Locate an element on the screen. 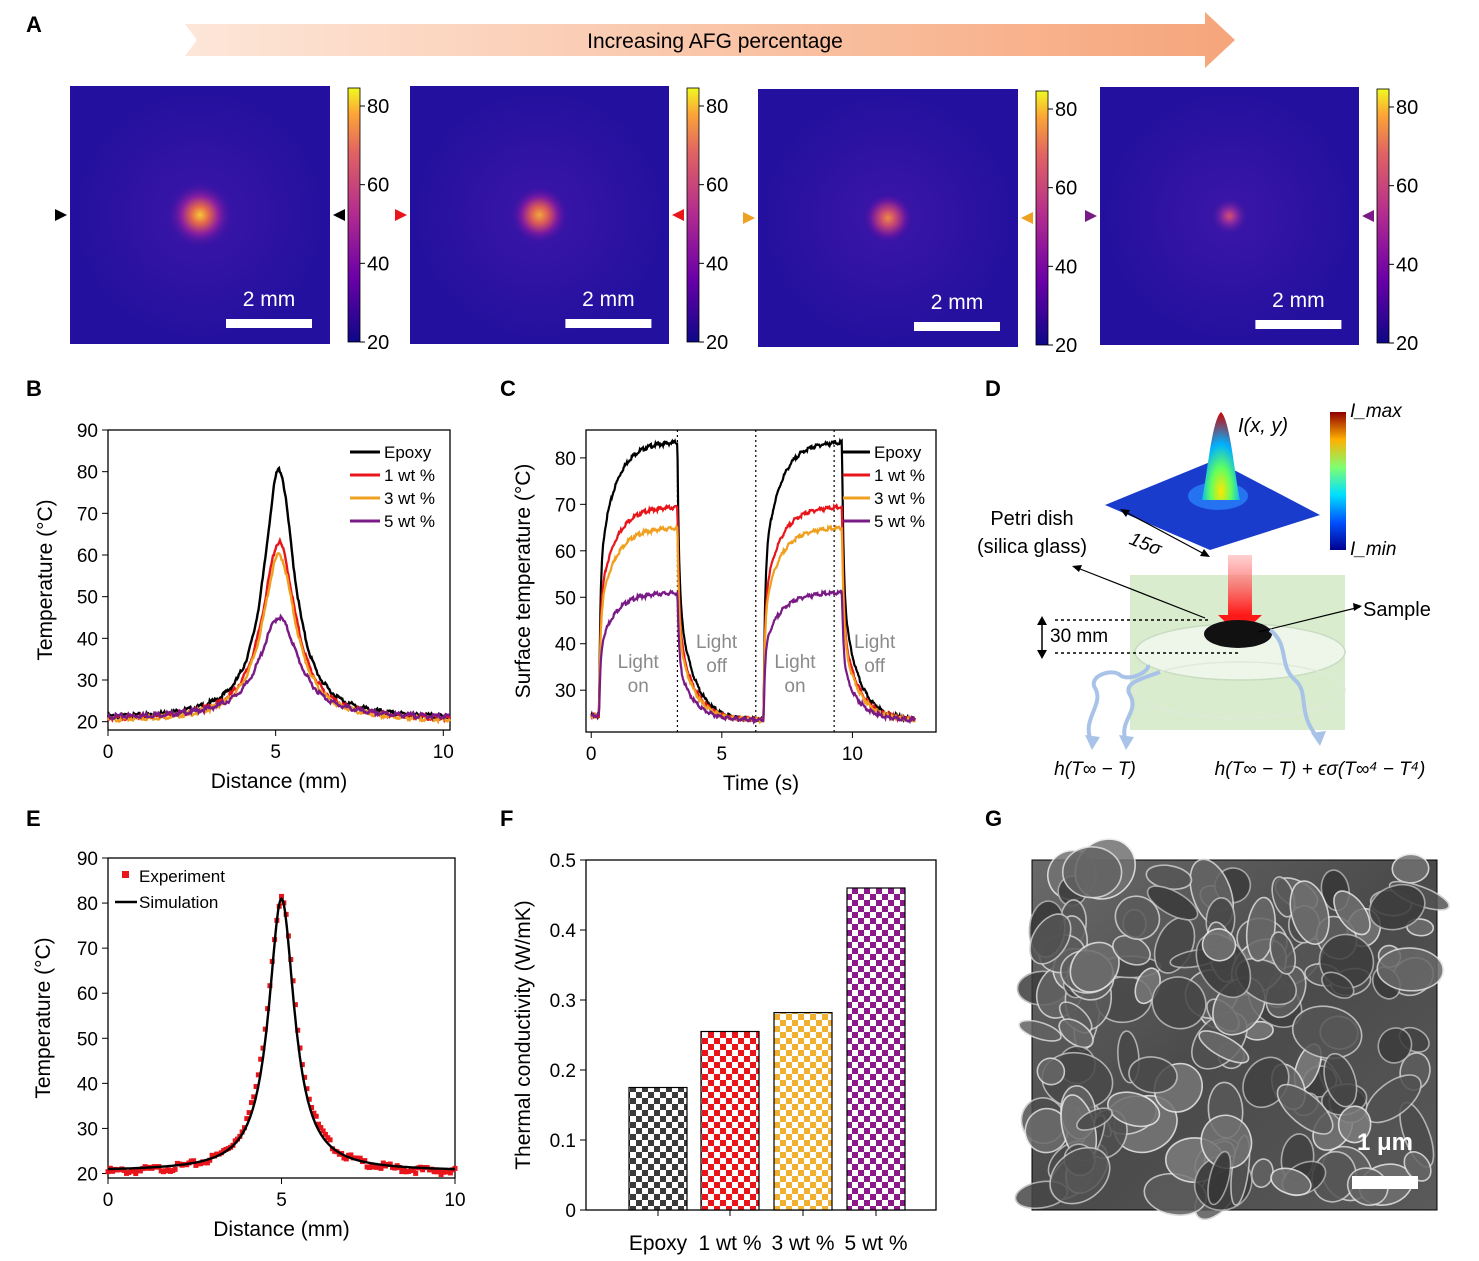  petri-label-line2: (silica glass) is located at coordinates (1032, 547).